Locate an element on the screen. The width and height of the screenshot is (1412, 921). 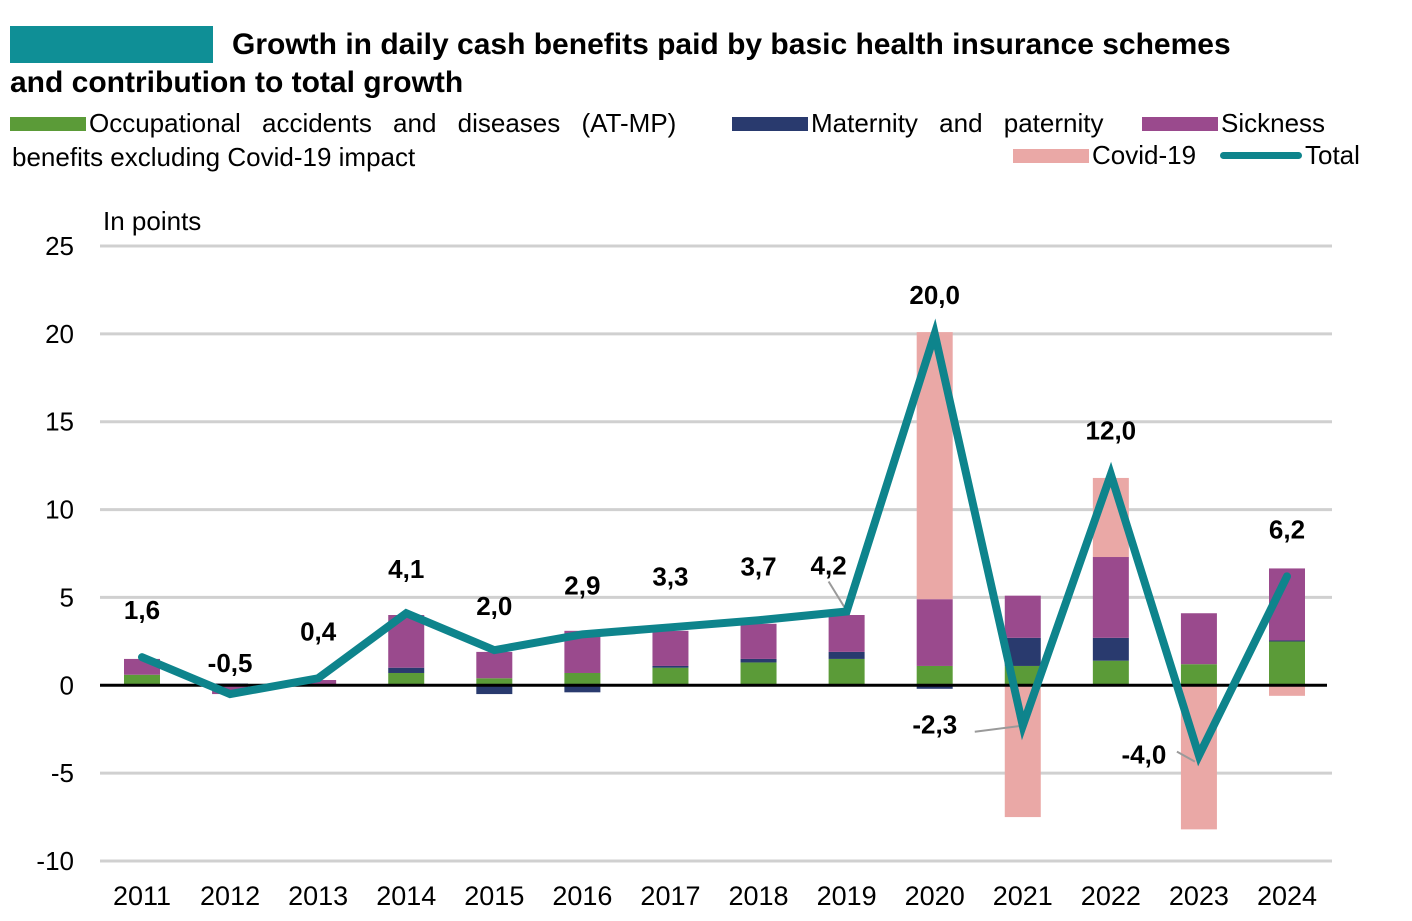
x-tick-label: 2016 is located at coordinates (582, 896).